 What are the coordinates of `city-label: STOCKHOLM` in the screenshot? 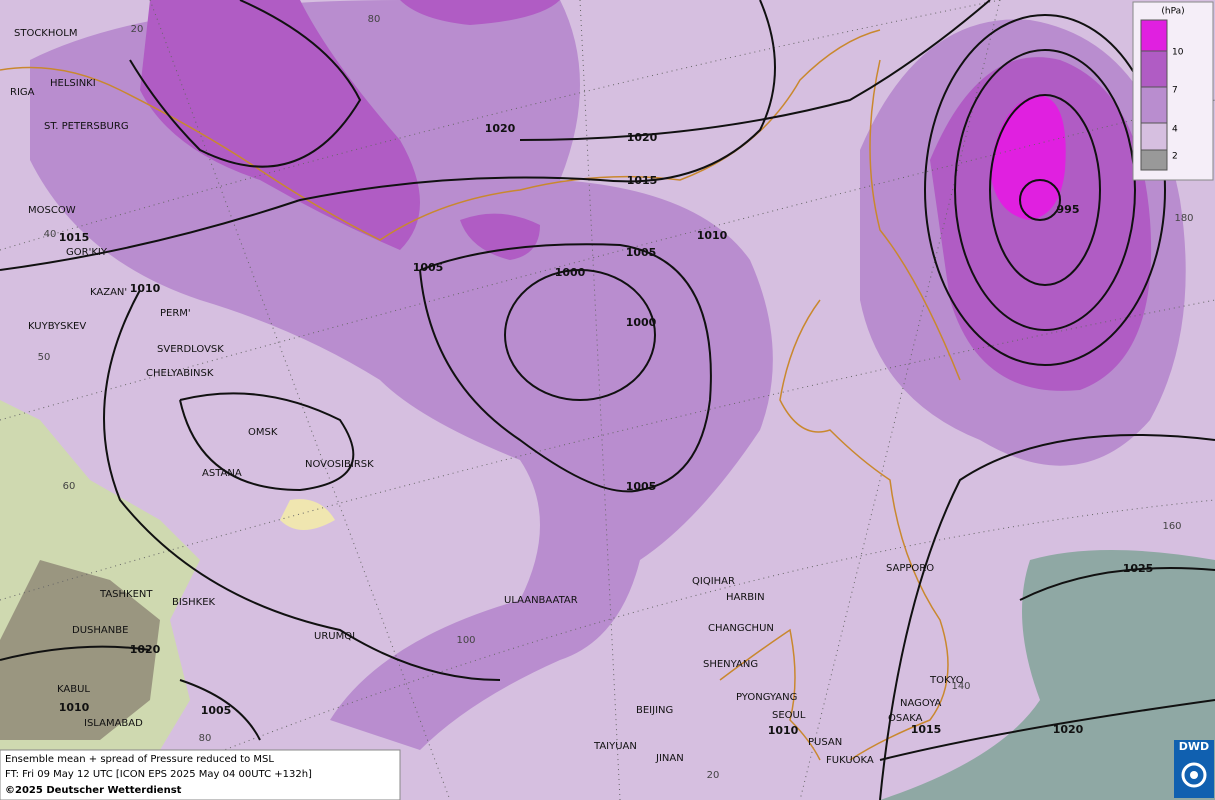 It's located at (45, 33).